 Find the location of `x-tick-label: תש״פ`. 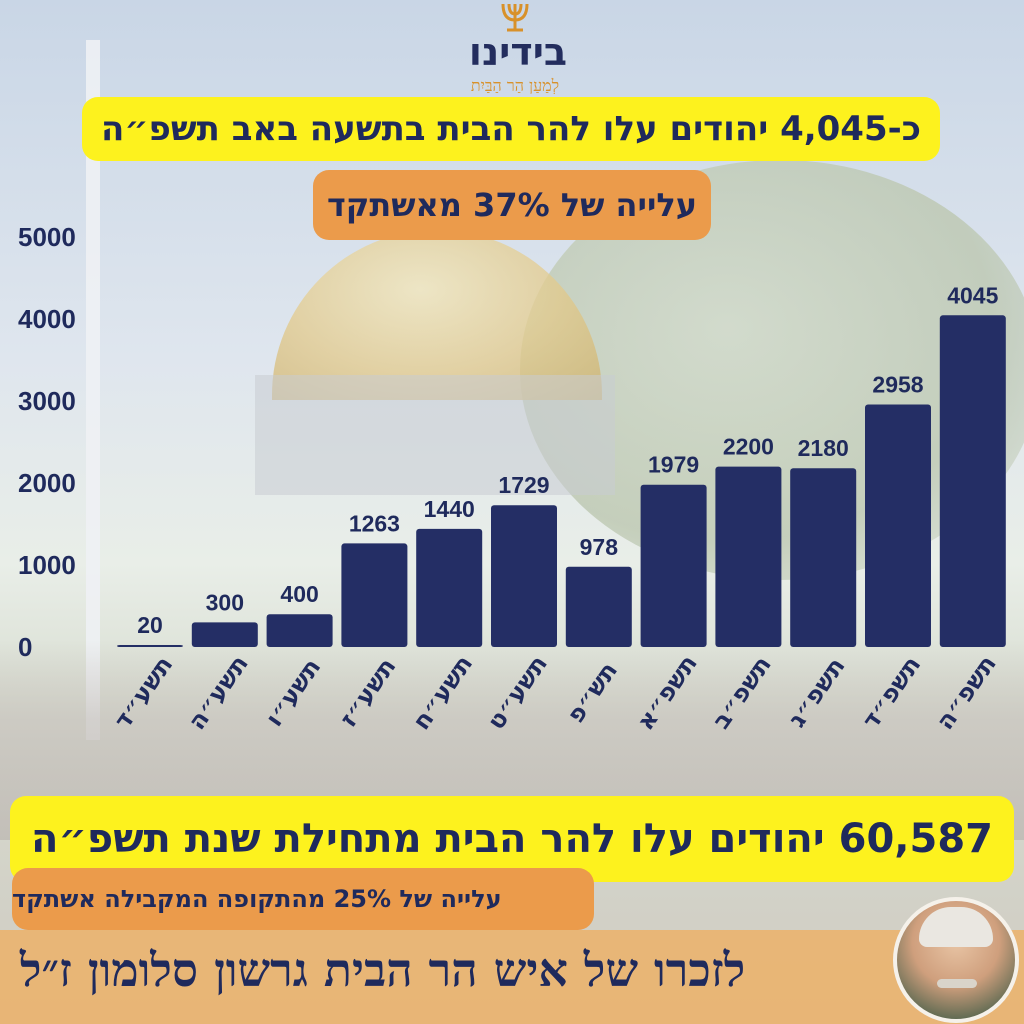

x-tick-label: תש״פ is located at coordinates (592, 692).